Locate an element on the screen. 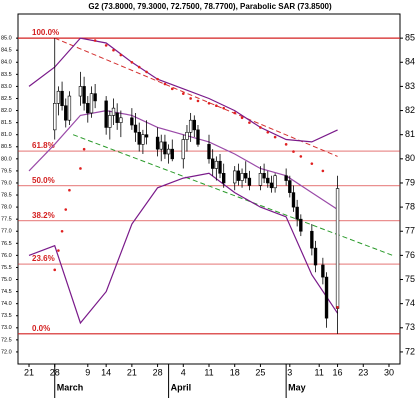 This screenshot has width=420, height=400. y-tick-label: 83 is located at coordinates (410, 86).